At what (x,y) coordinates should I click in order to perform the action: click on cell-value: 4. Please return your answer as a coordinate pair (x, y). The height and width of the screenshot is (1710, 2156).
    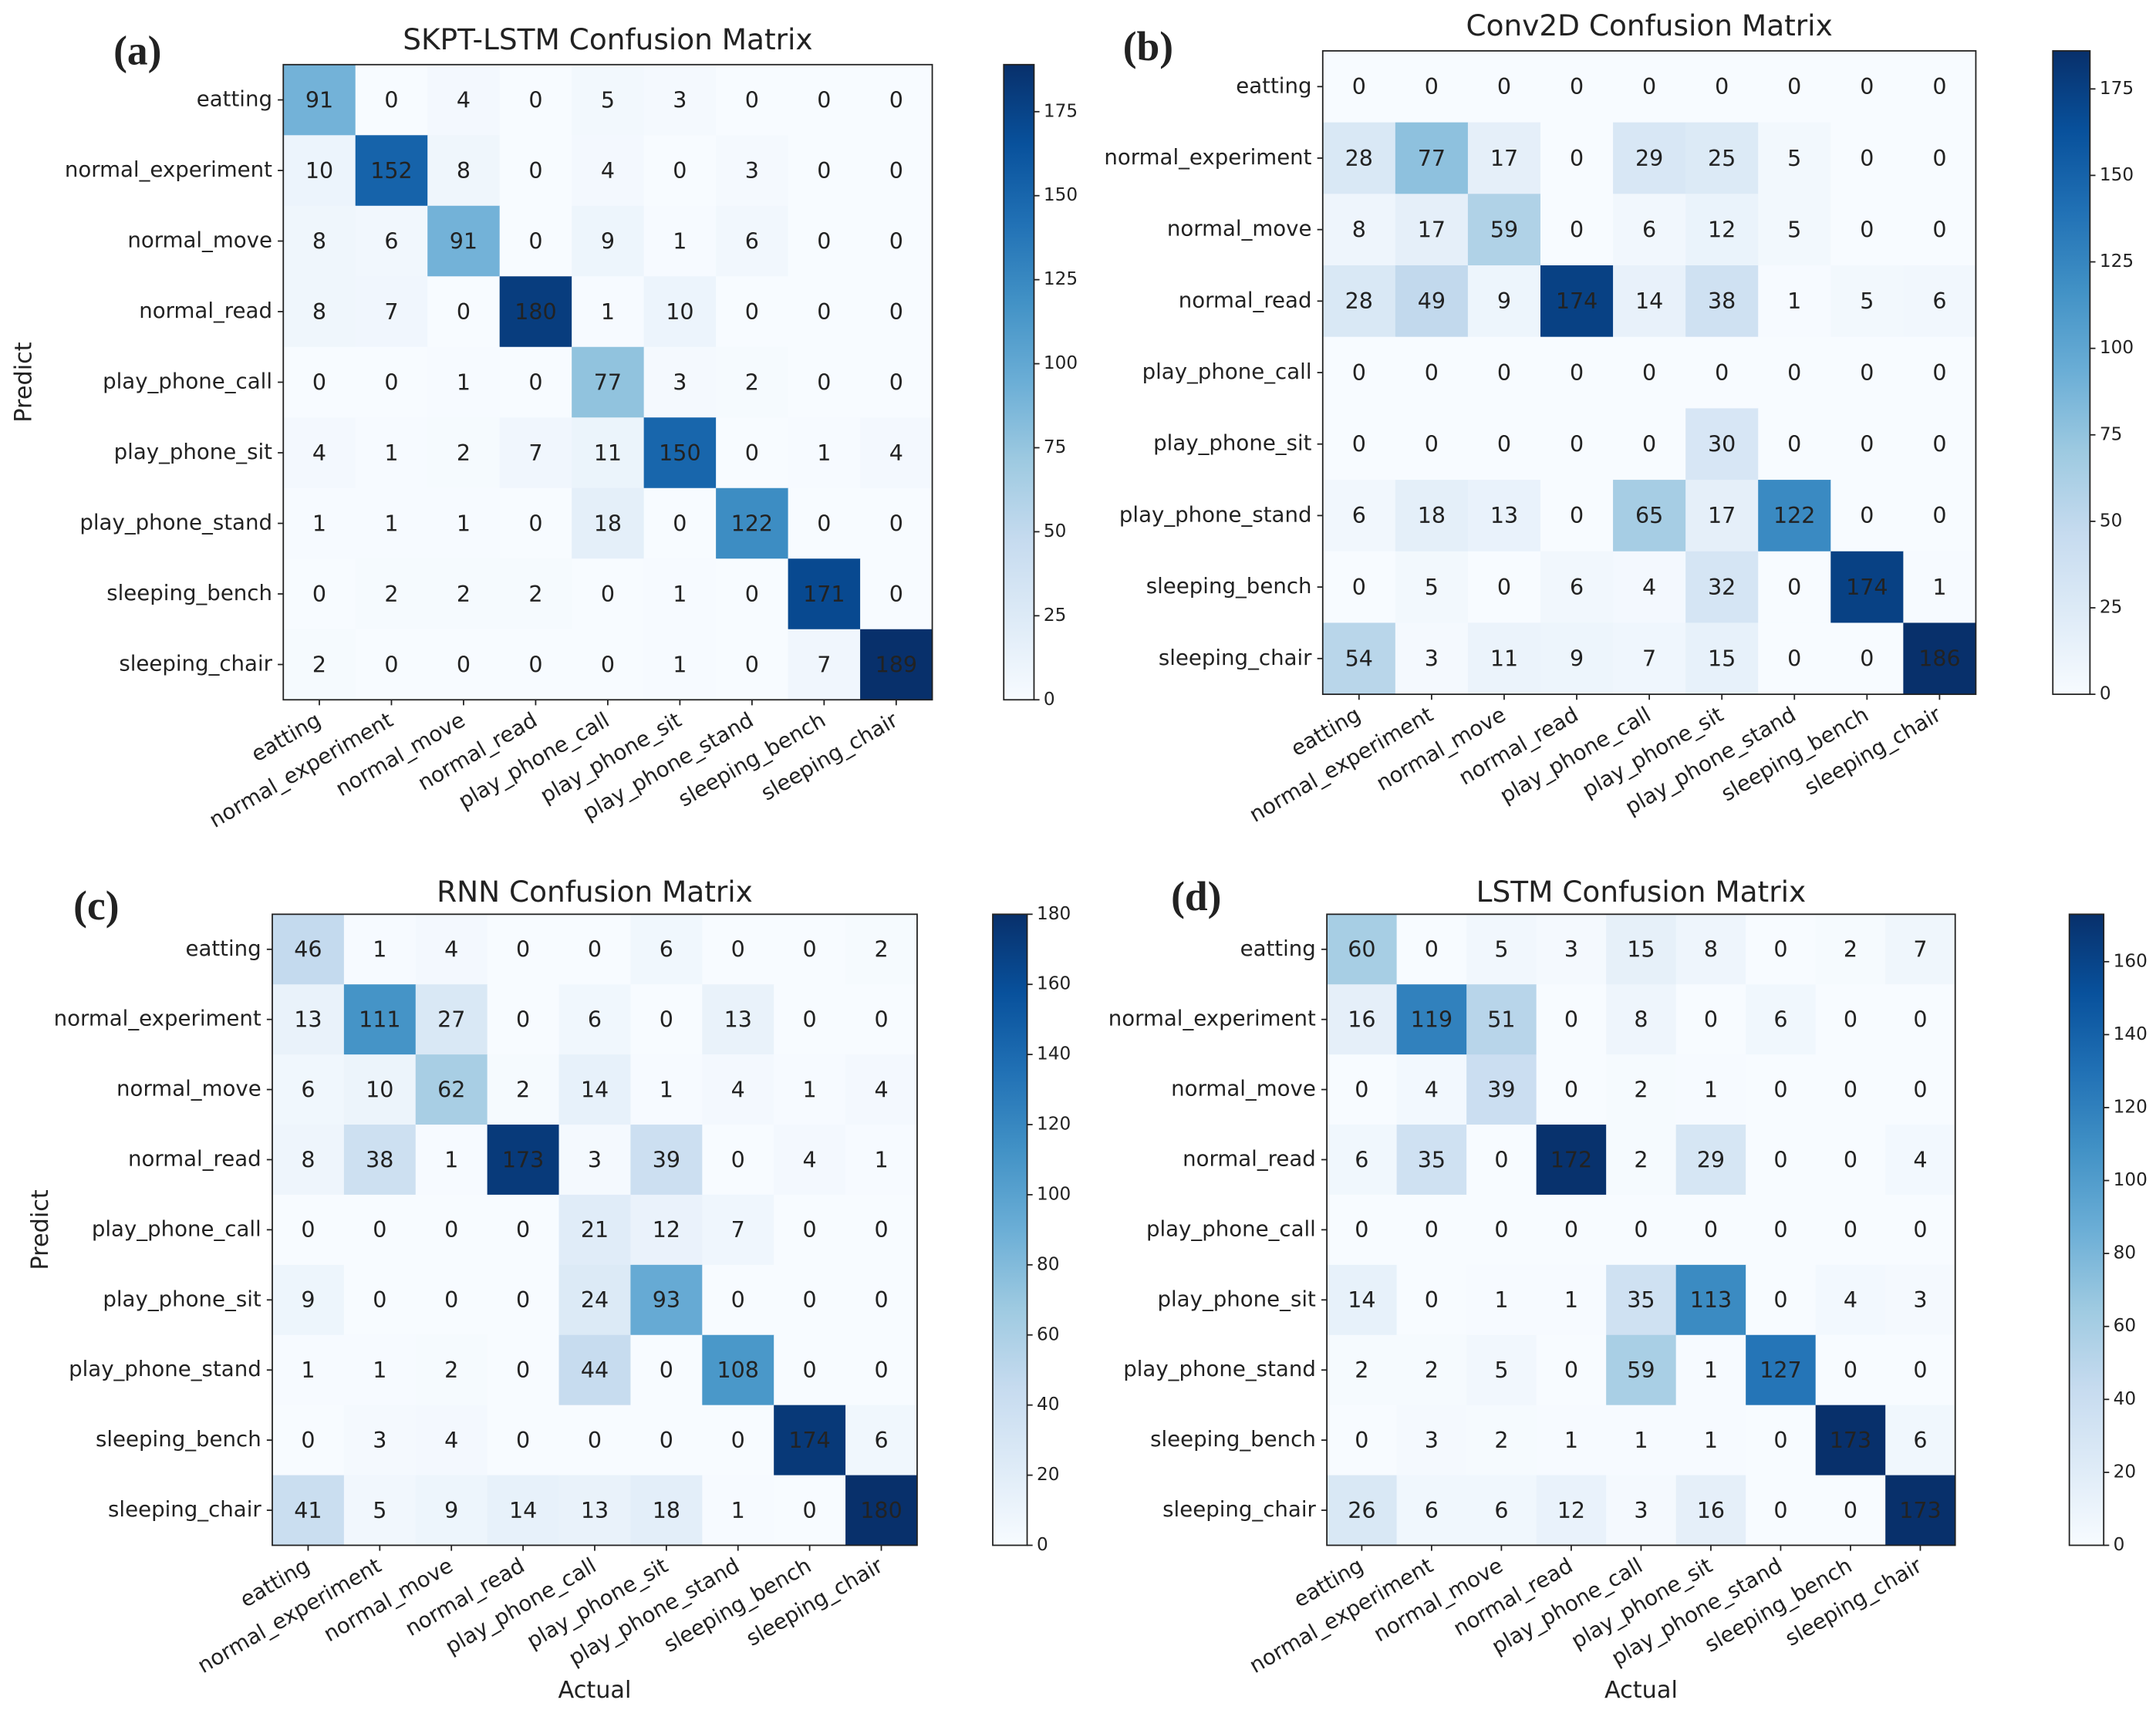
    Looking at the image, I should click on (1920, 1159).